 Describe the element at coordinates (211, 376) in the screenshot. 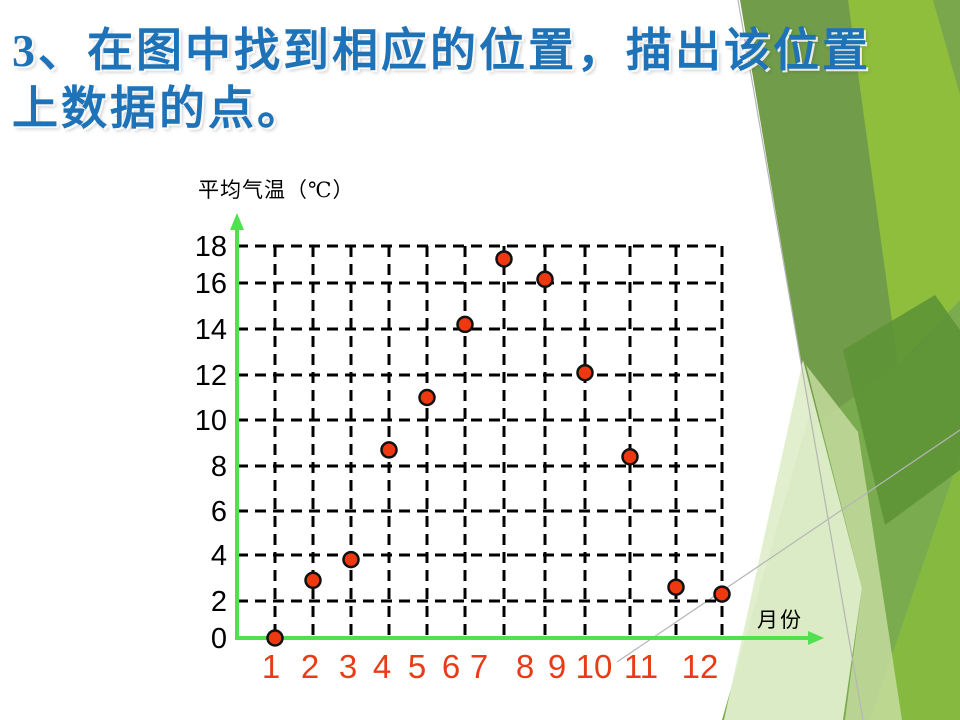

I see `y-tick-label-12: 12` at that location.